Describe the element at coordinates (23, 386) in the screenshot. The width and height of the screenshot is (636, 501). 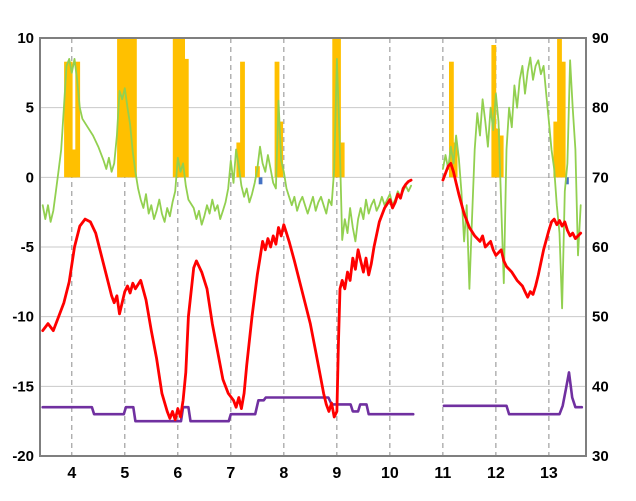
I see `svg-text: -15` at that location.